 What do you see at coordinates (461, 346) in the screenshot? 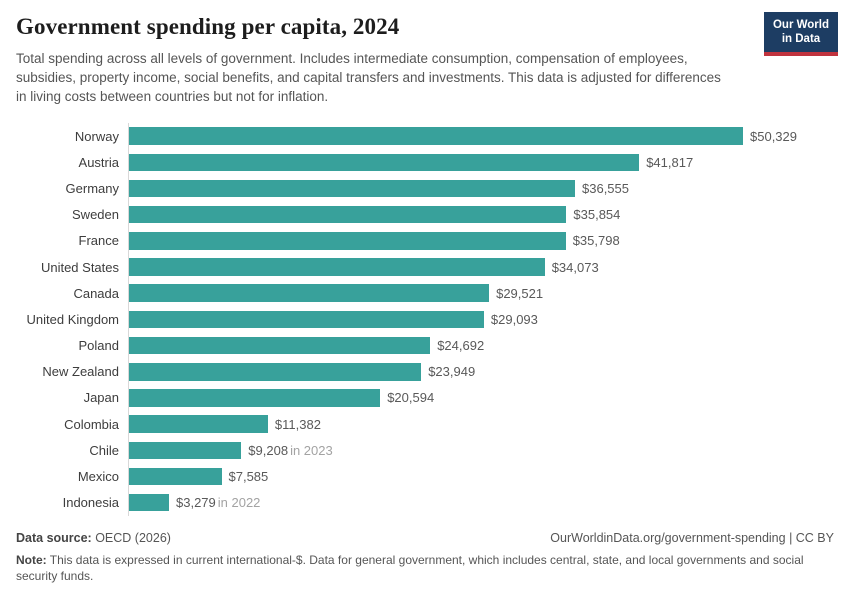
I see `value-label: $24,692` at bounding box center [461, 346].